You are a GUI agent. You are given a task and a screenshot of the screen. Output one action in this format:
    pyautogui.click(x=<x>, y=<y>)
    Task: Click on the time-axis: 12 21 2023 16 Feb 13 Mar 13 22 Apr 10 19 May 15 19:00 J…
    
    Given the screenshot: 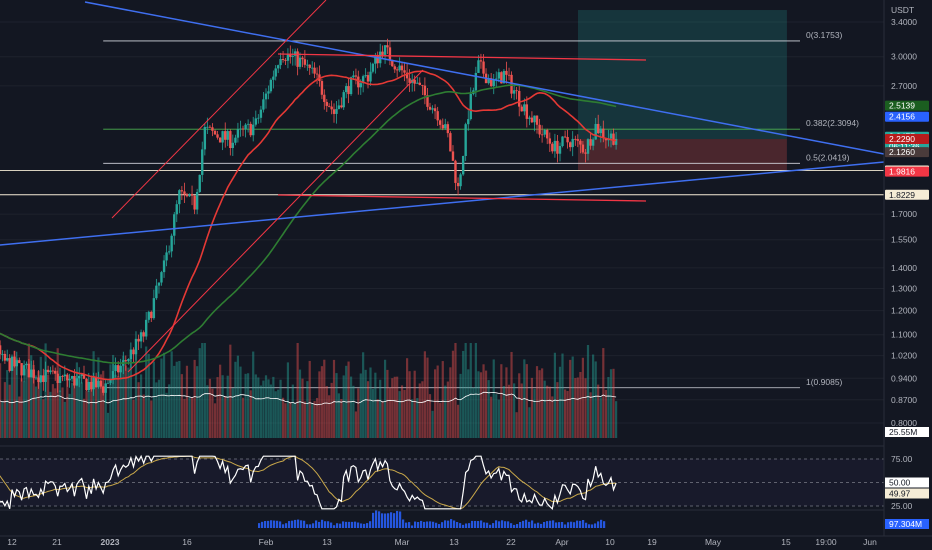 What is the action you would take?
    pyautogui.click(x=466, y=541)
    